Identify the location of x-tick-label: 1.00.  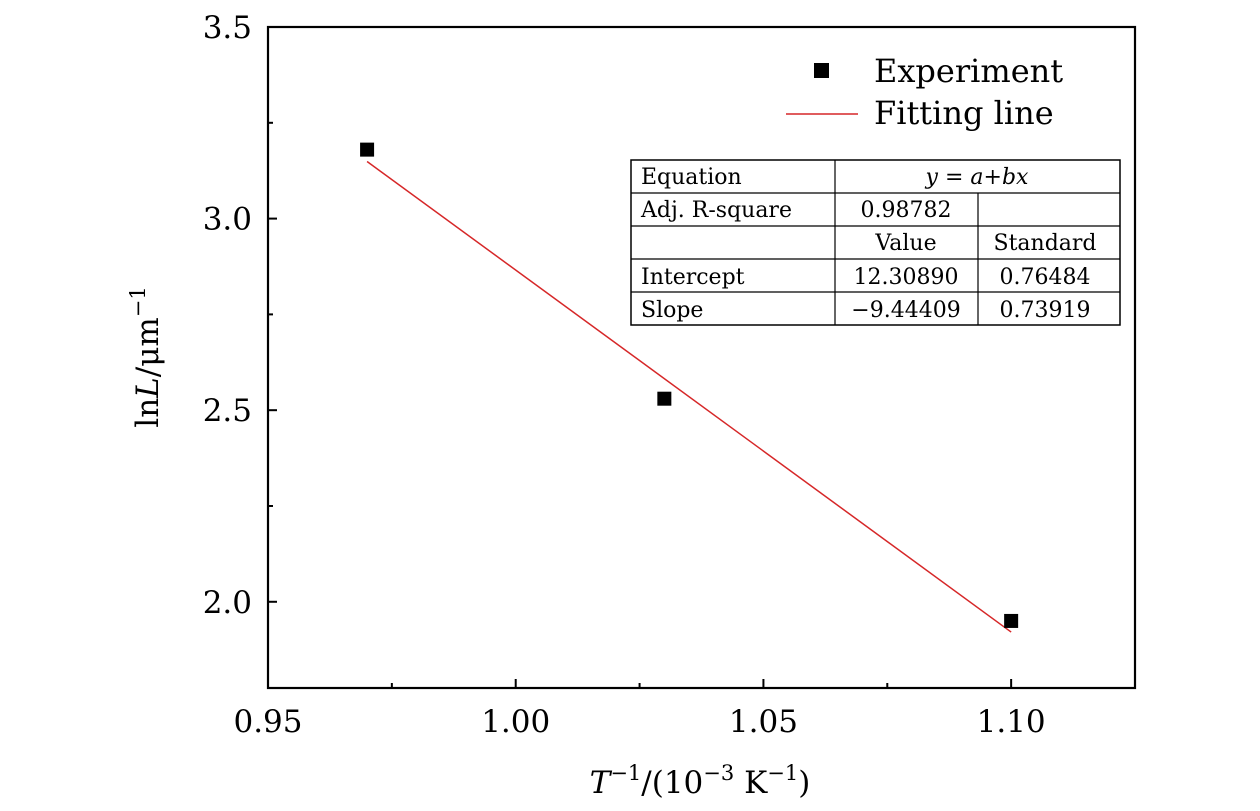
(515, 722).